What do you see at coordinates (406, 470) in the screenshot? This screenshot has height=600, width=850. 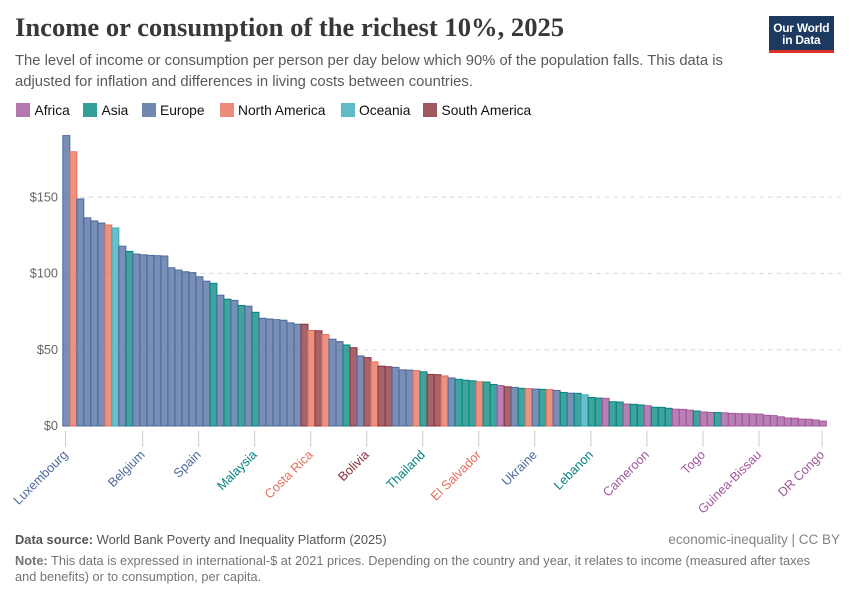 I see `svg-text: Thailand` at bounding box center [406, 470].